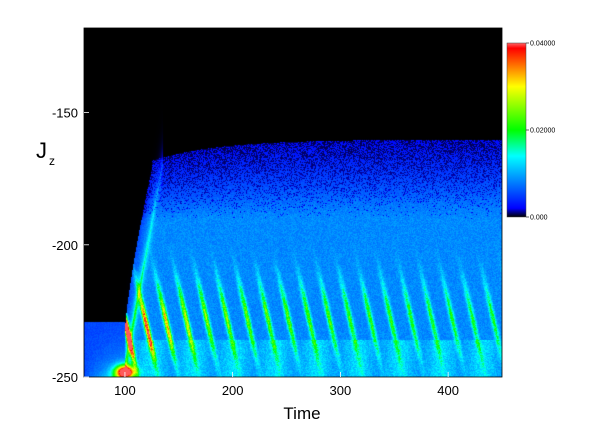 The image size is (599, 432). Describe the element at coordinates (542, 44) in the screenshot. I see `colorbar-tick-label: 0.04000` at that location.